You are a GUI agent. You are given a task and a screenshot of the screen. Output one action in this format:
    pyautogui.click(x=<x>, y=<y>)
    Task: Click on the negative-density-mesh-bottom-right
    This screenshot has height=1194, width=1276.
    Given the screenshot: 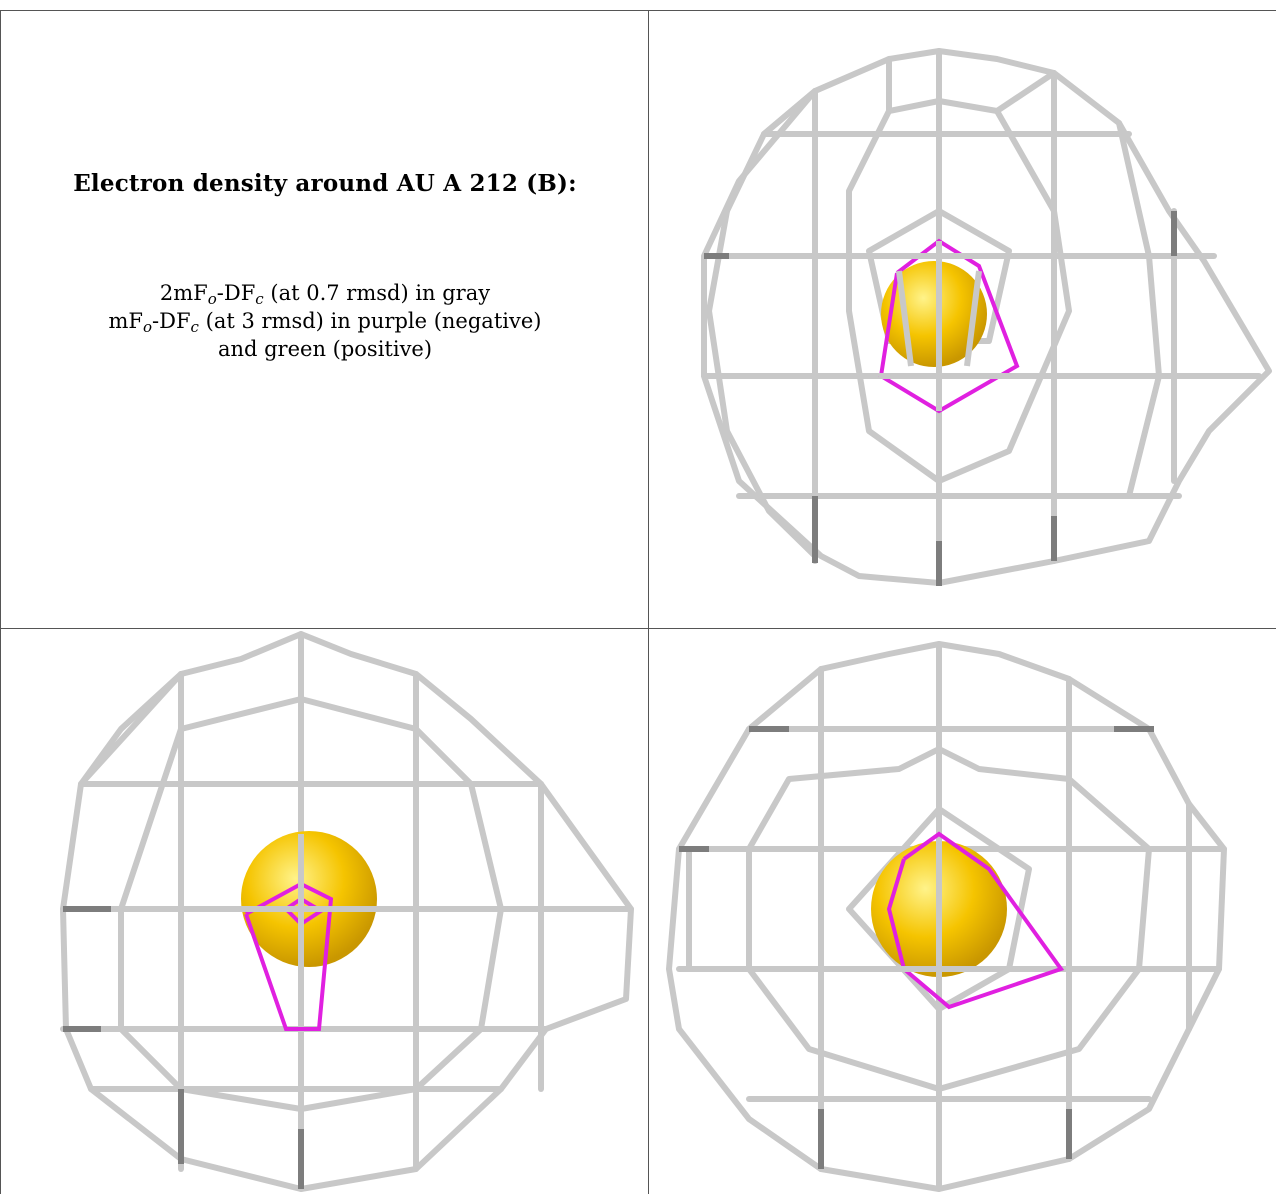 What is the action you would take?
    pyautogui.click(x=975, y=920)
    